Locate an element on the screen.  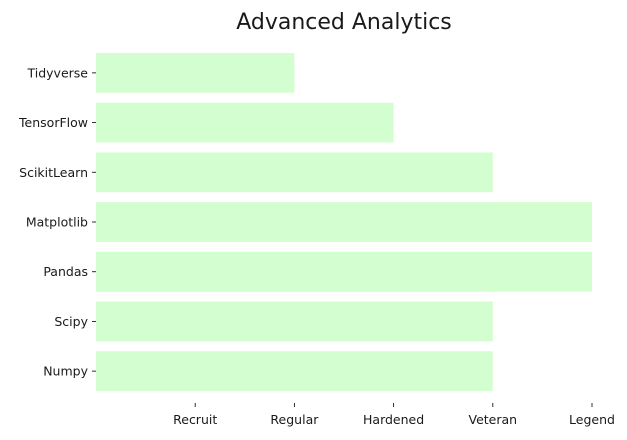
bar-pandas is located at coordinates (344, 271).